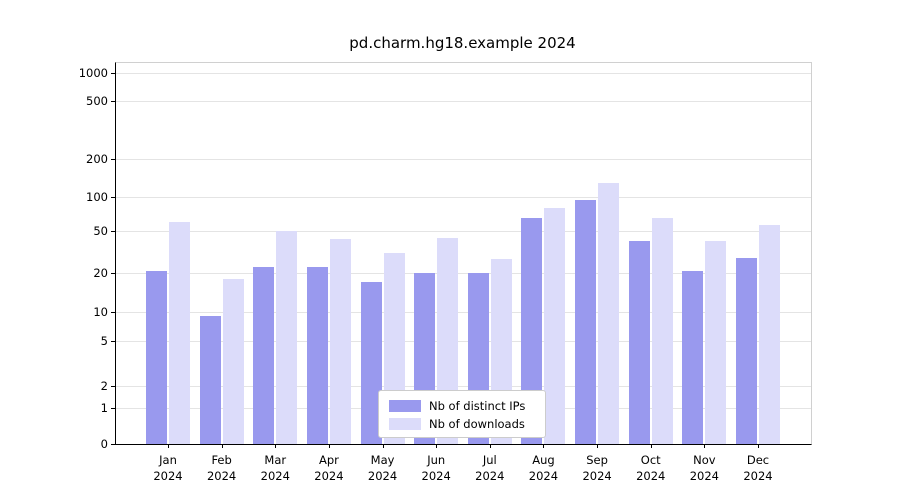 The width and height of the screenshot is (900, 500). What do you see at coordinates (168, 468) in the screenshot?
I see `x-tick-label-jan: Jan 2024` at bounding box center [168, 468].